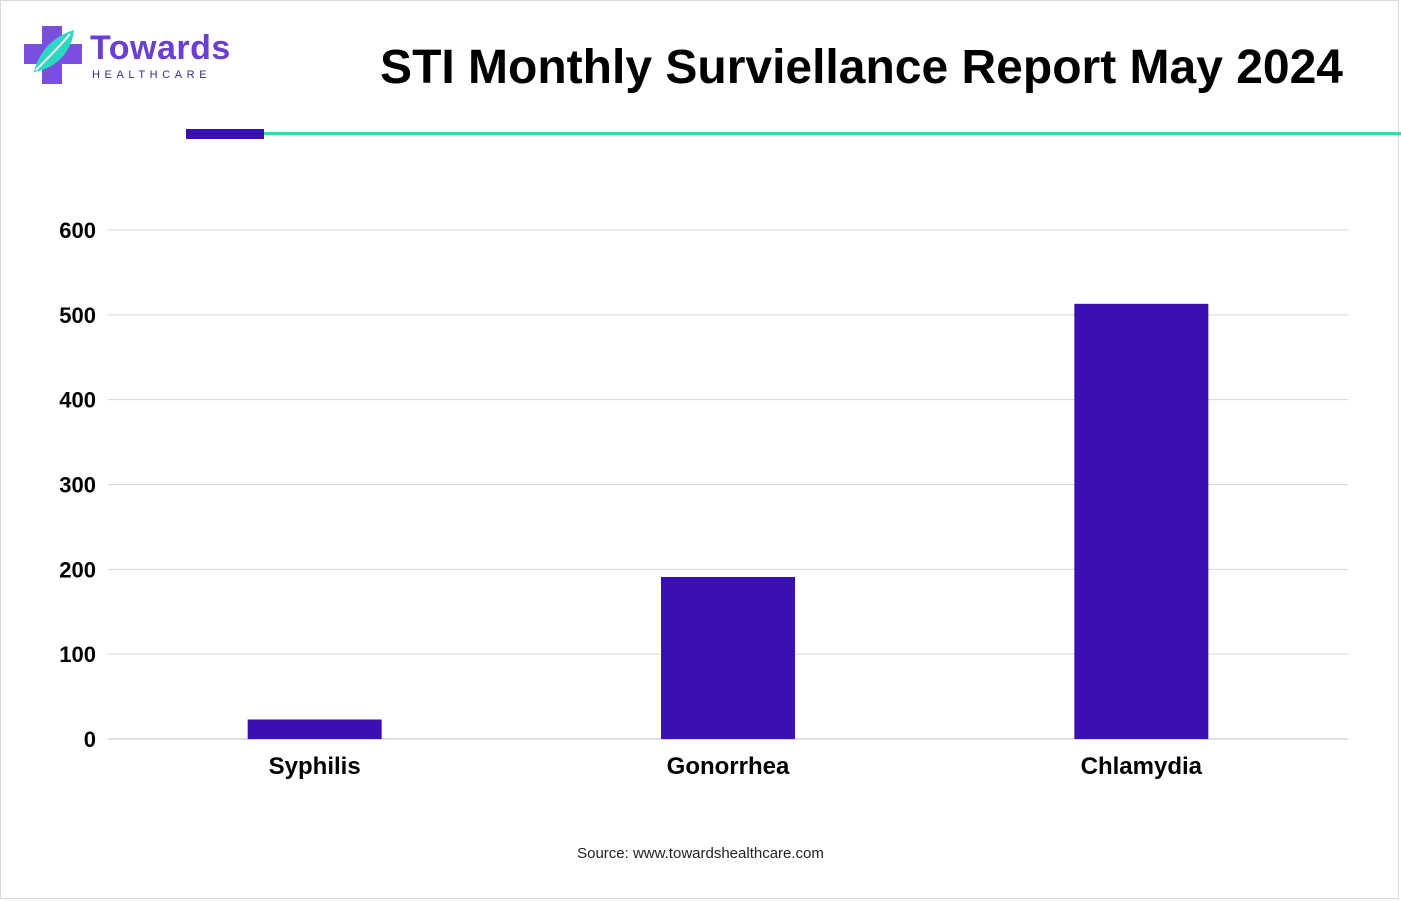 The height and width of the screenshot is (901, 1401). What do you see at coordinates (225, 134) in the screenshot?
I see `title-accent-bar` at bounding box center [225, 134].